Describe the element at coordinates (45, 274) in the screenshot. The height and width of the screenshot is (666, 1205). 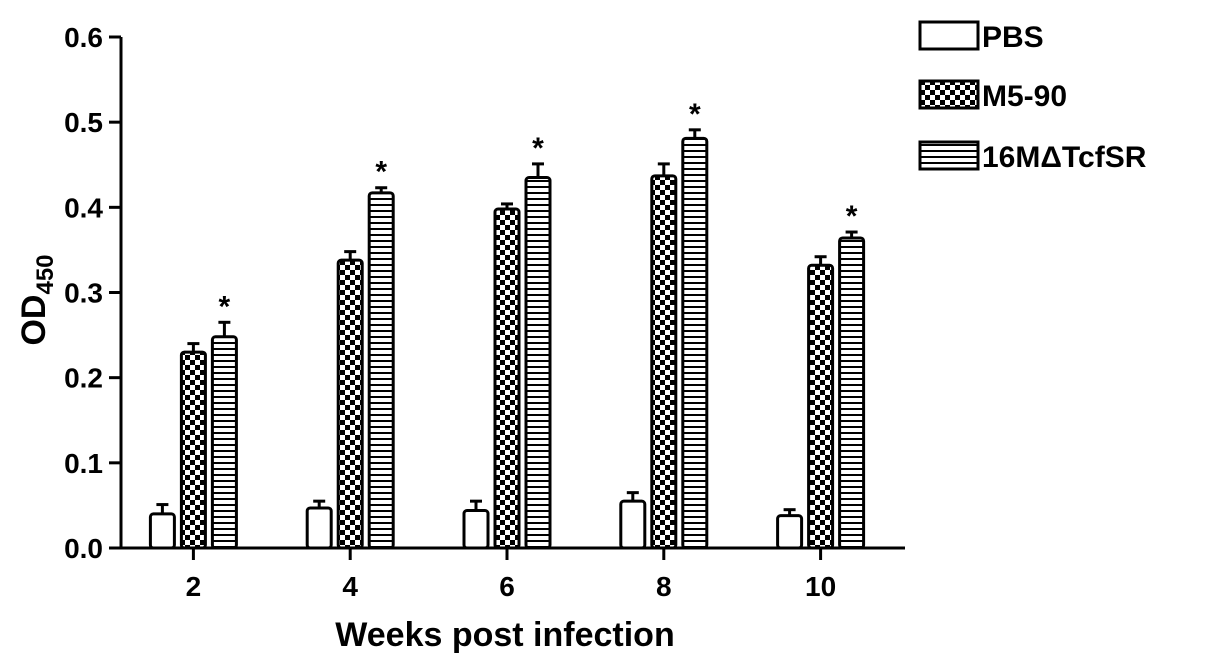
I see `y-axis-title-subscript: 450` at that location.